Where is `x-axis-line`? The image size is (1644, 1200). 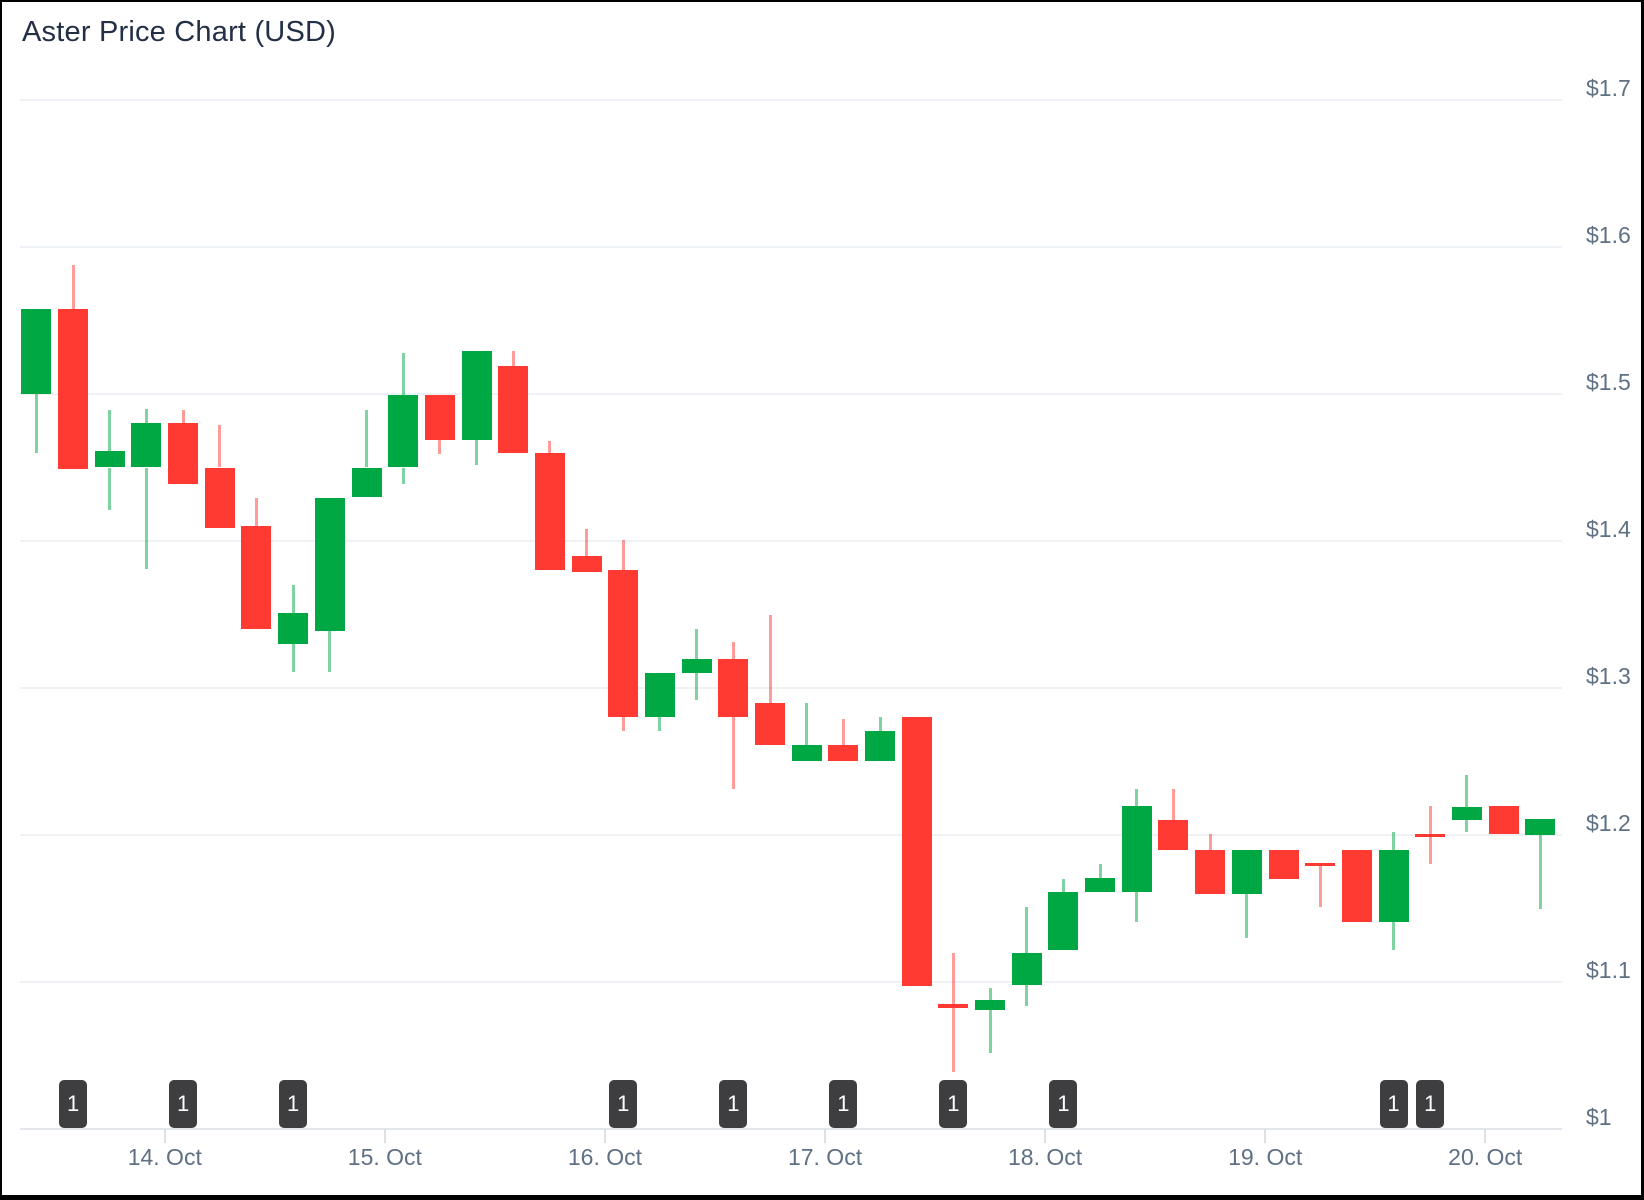
x-axis-line is located at coordinates (791, 1129).